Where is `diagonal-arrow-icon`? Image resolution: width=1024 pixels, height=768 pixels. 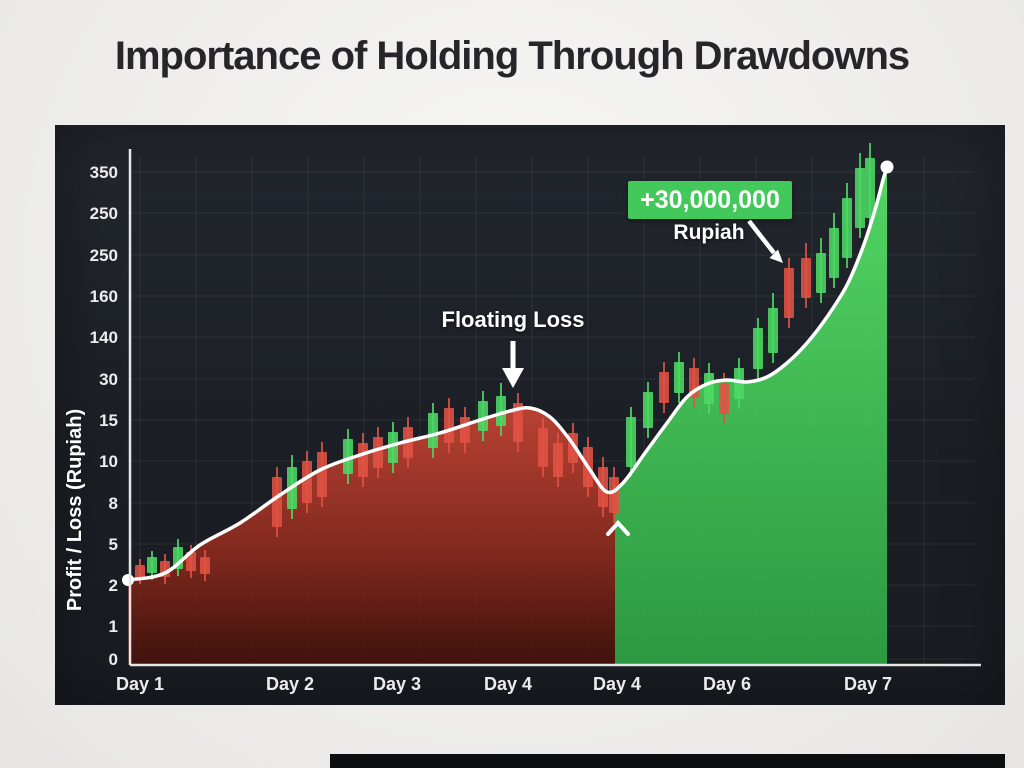
diagonal-arrow-icon is located at coordinates (765, 241).